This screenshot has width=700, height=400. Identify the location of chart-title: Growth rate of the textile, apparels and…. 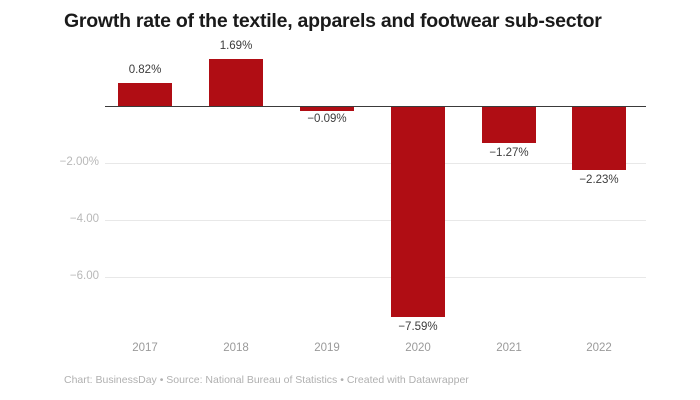
(333, 21).